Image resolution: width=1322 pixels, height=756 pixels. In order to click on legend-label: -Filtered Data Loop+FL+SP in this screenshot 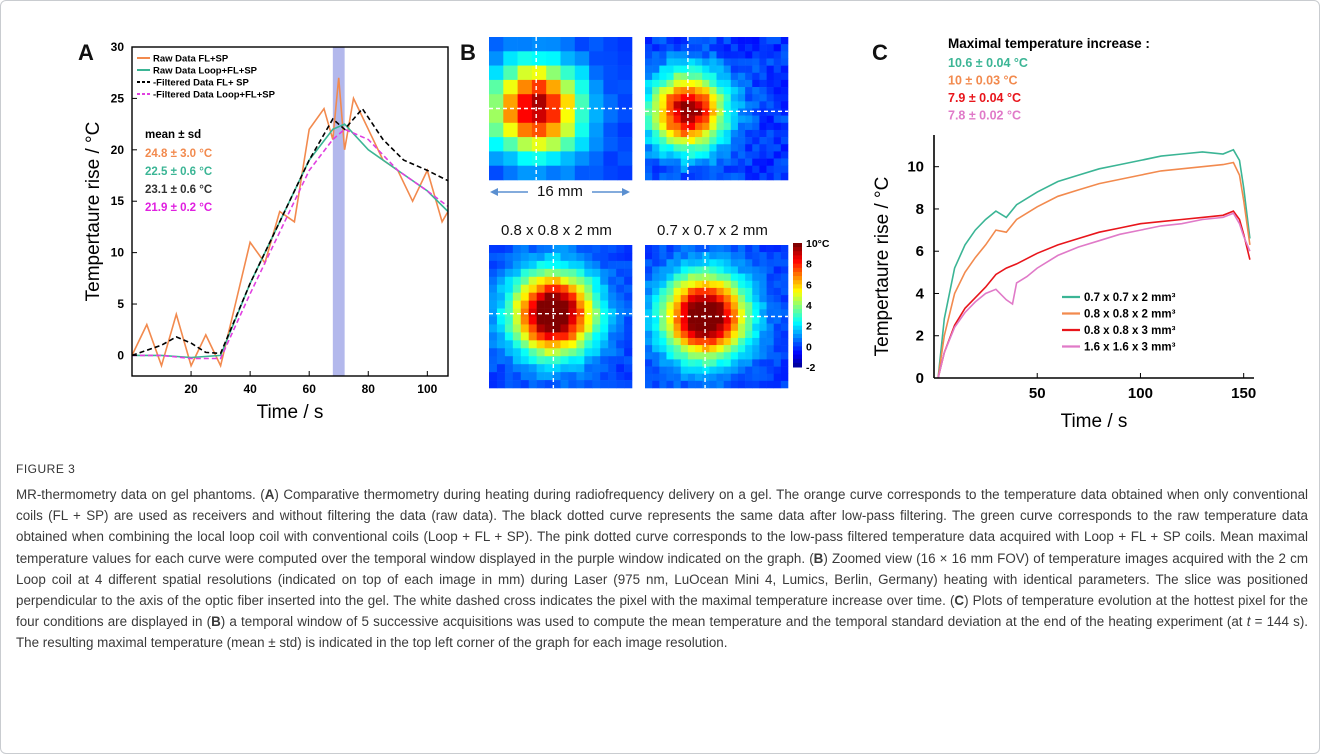, I will do `click(214, 95)`.